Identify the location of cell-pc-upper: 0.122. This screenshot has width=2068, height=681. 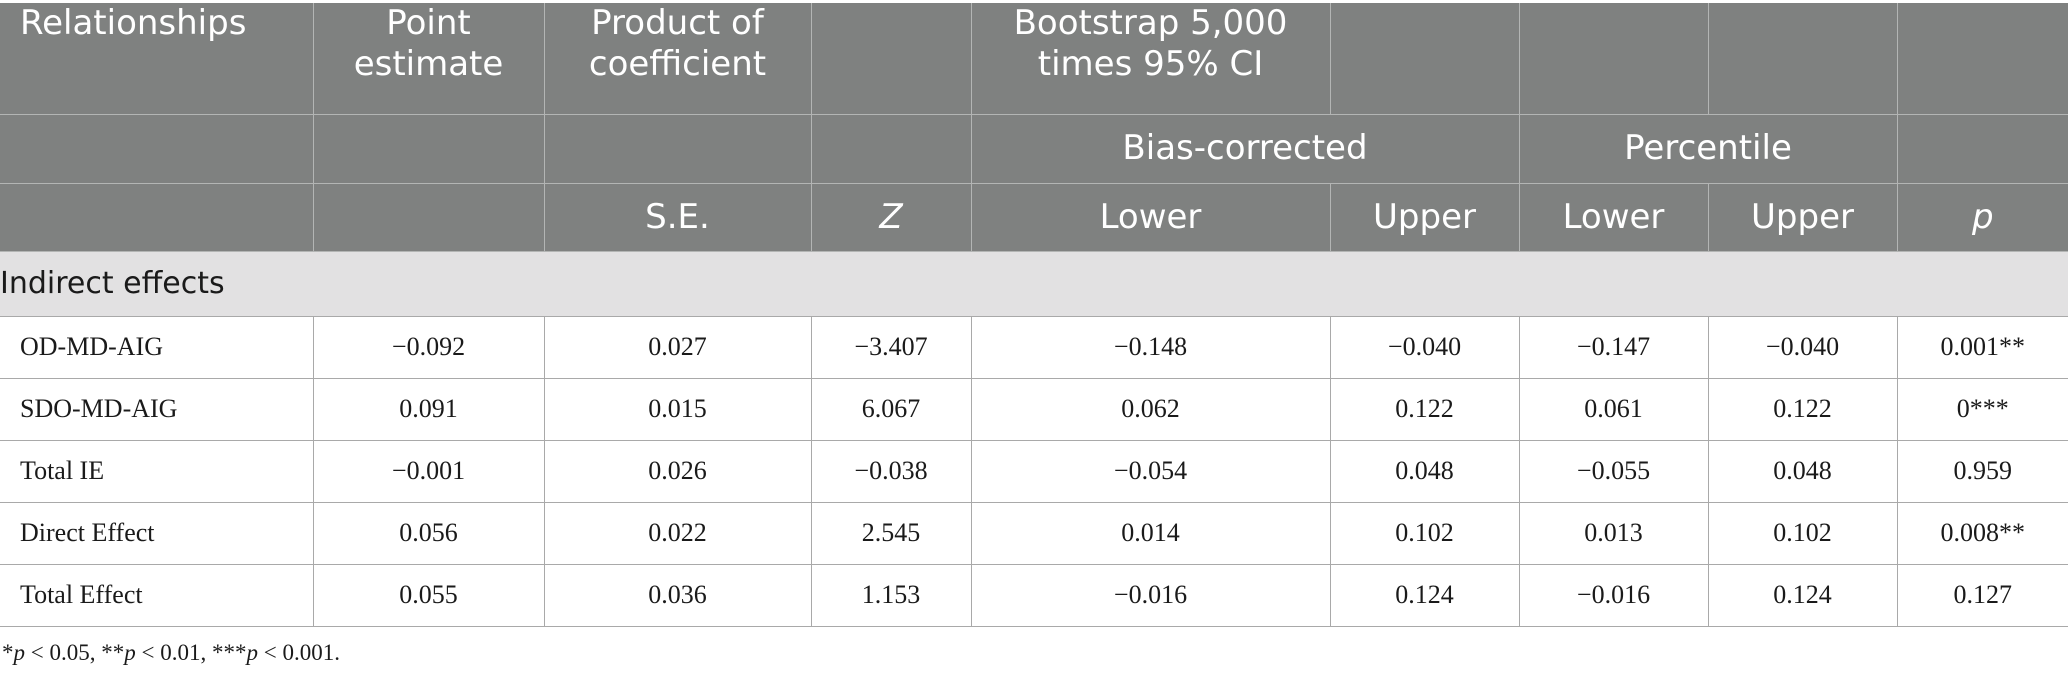
(1803, 409).